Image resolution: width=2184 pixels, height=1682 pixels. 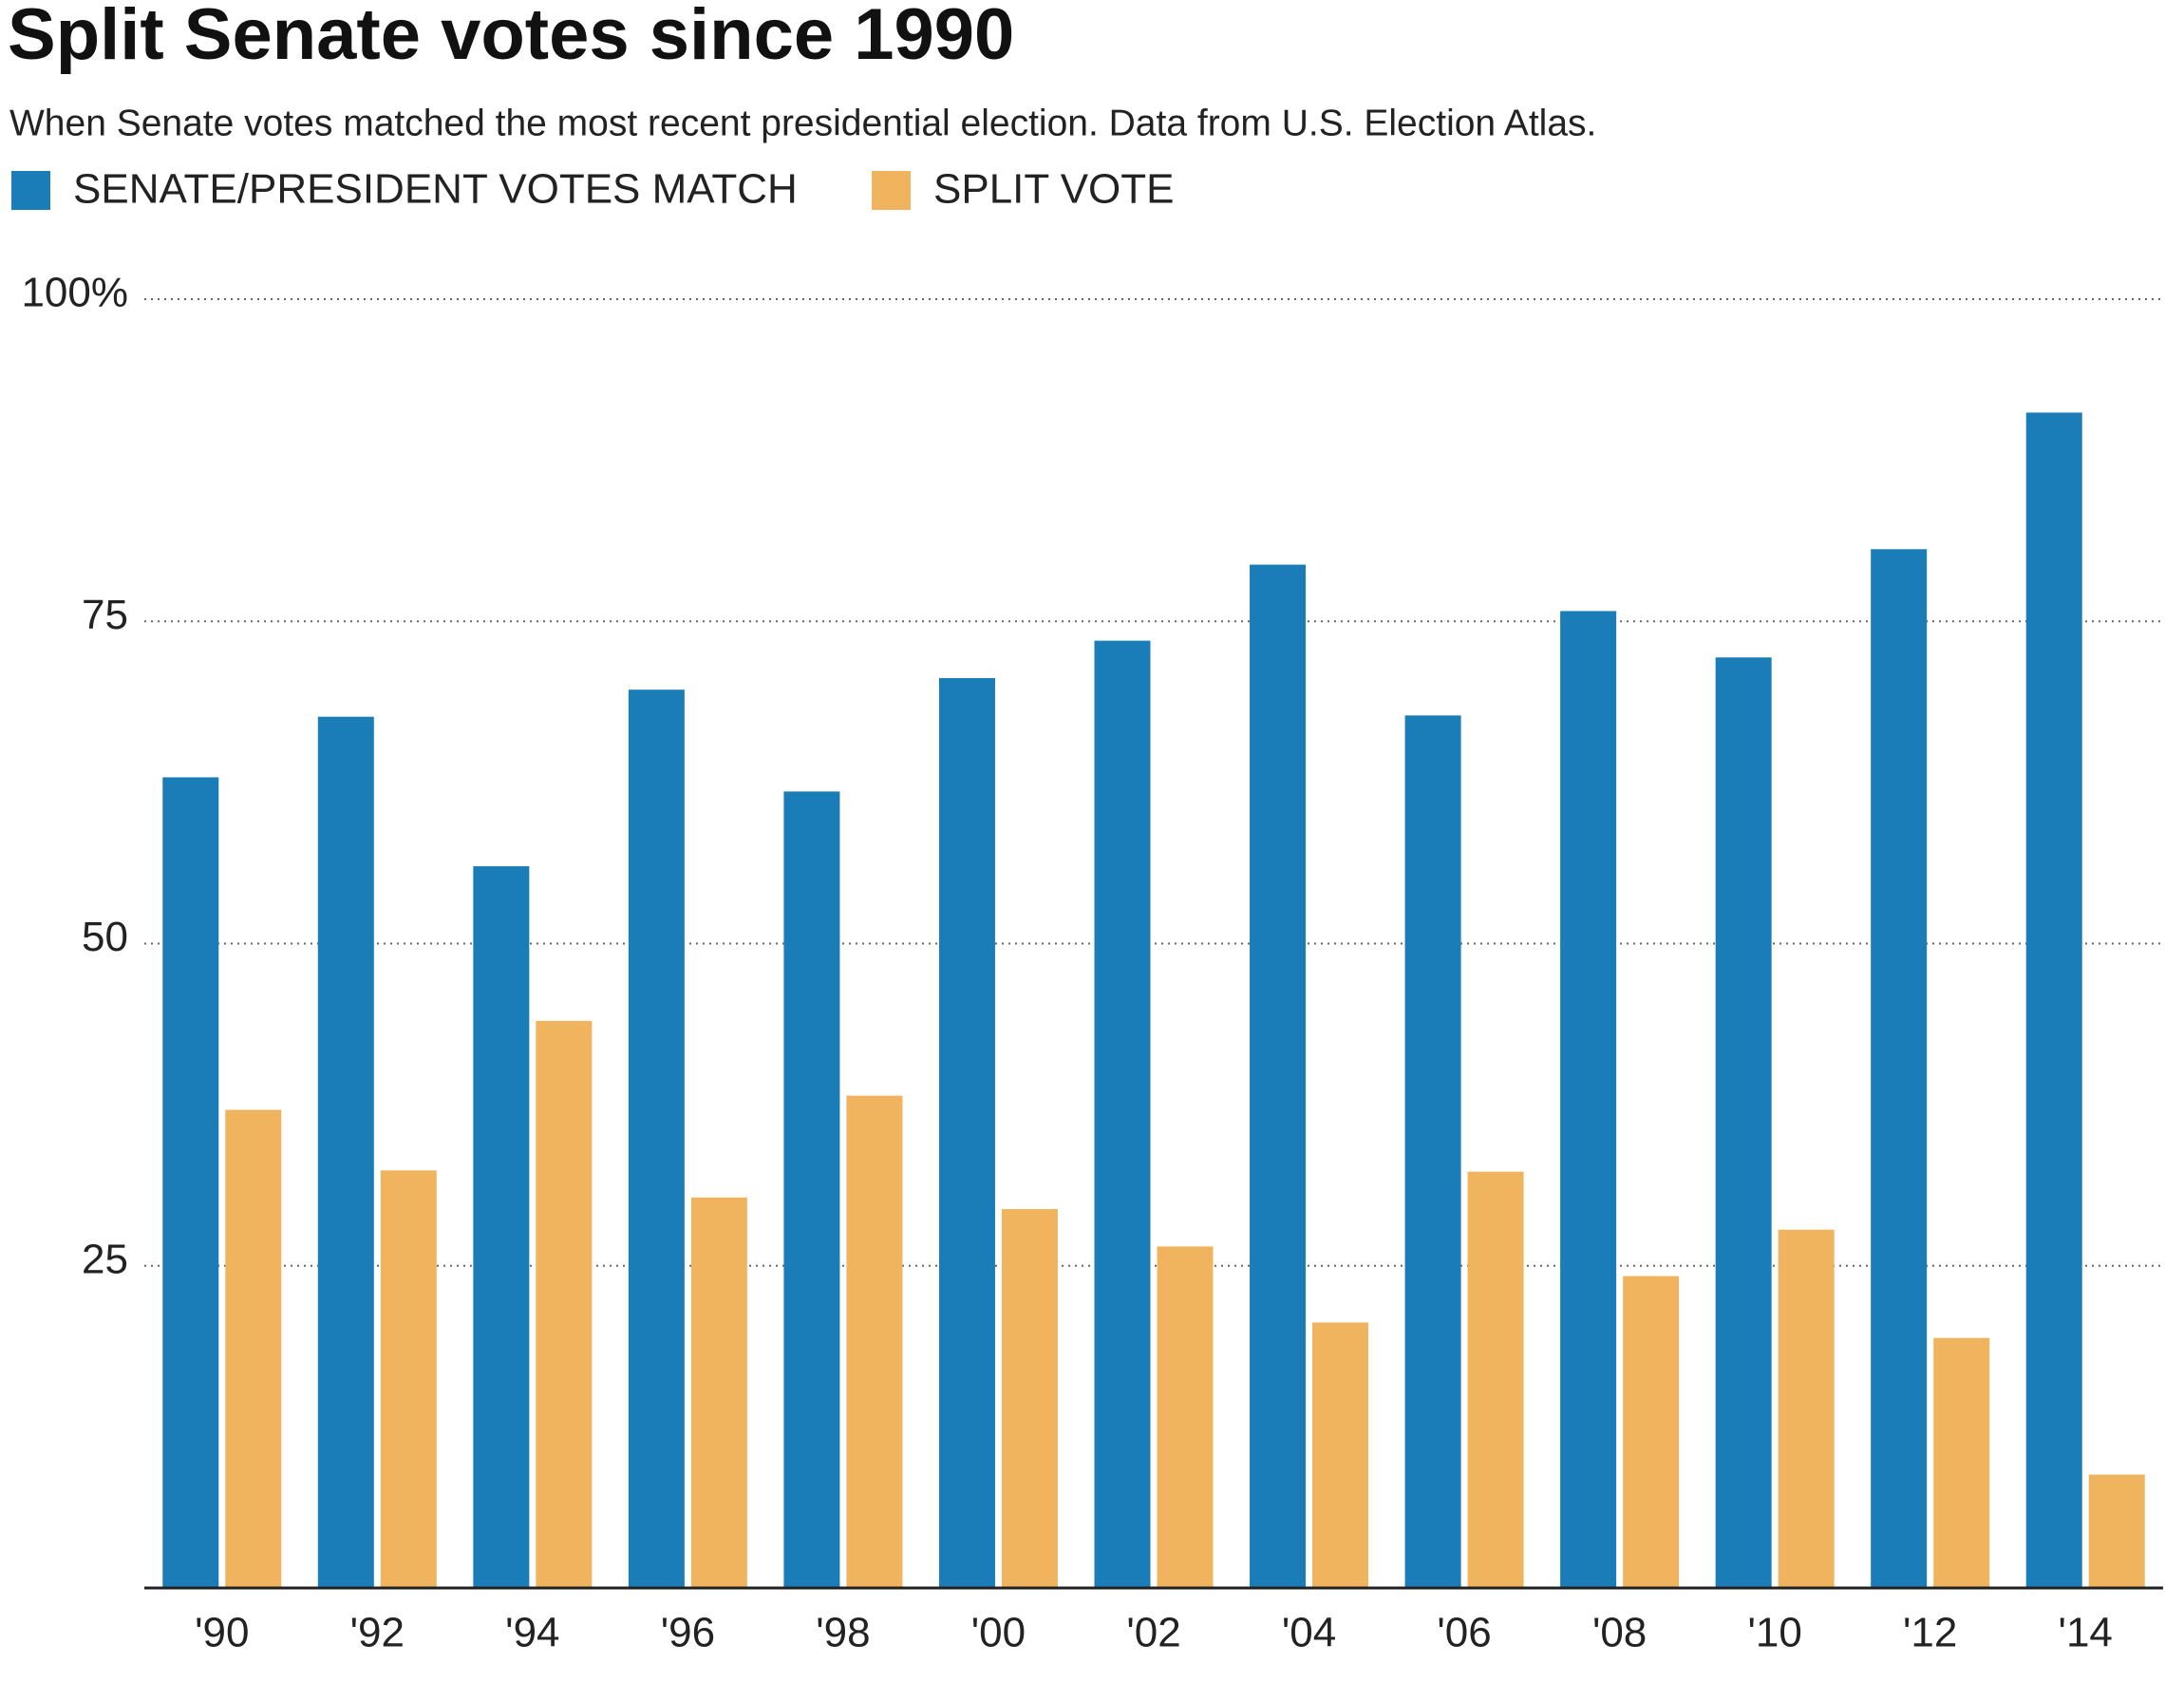 I want to click on x-tick-label: '98, so click(x=843, y=1633).